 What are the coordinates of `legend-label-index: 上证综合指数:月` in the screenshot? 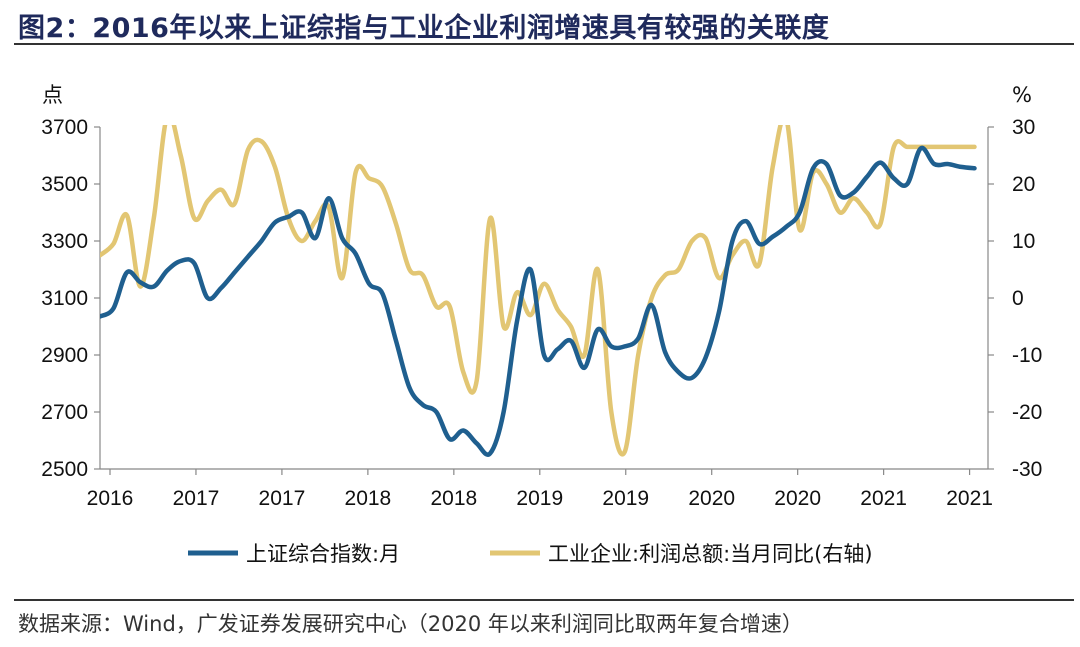 It's located at (323, 554).